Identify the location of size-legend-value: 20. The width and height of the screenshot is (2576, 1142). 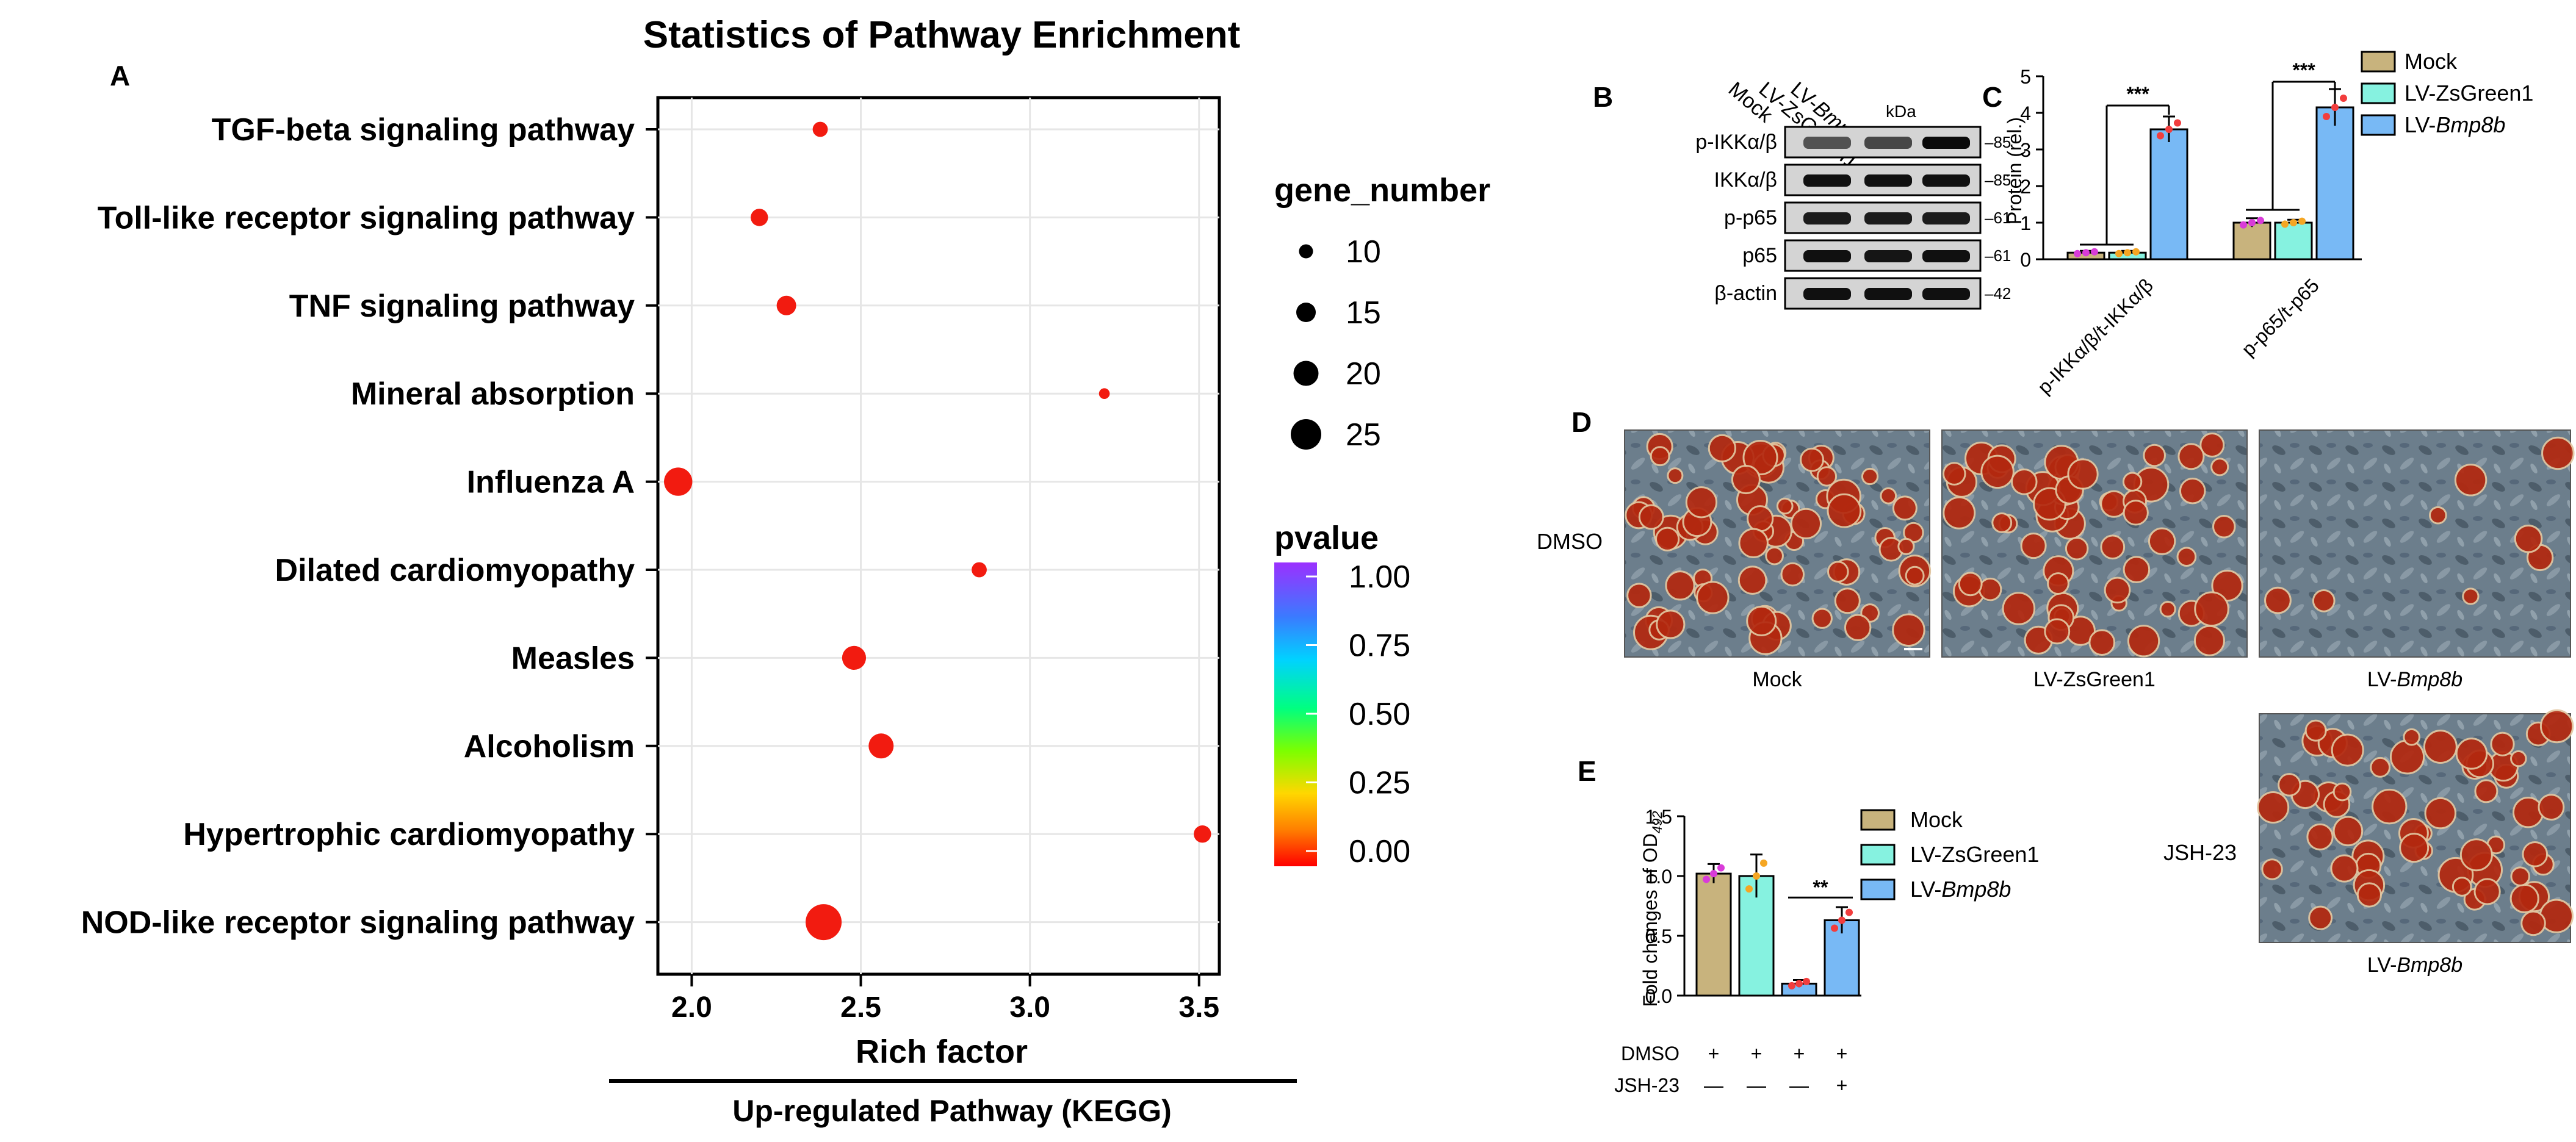
(1363, 374).